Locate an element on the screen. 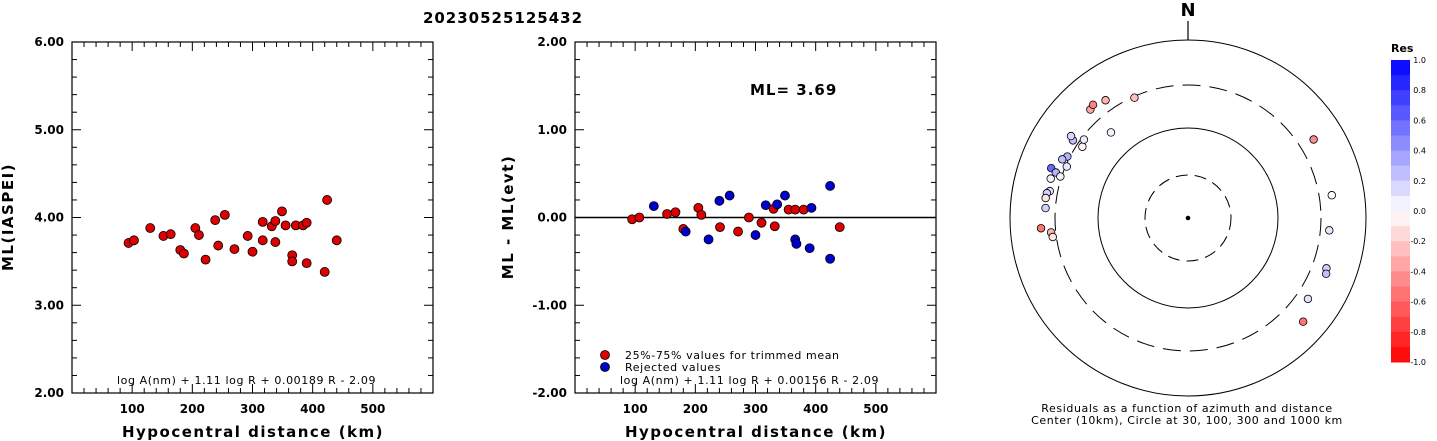 This screenshot has width=1437, height=441. y-axis-title: ML - ML(evt) is located at coordinates (508, 217).